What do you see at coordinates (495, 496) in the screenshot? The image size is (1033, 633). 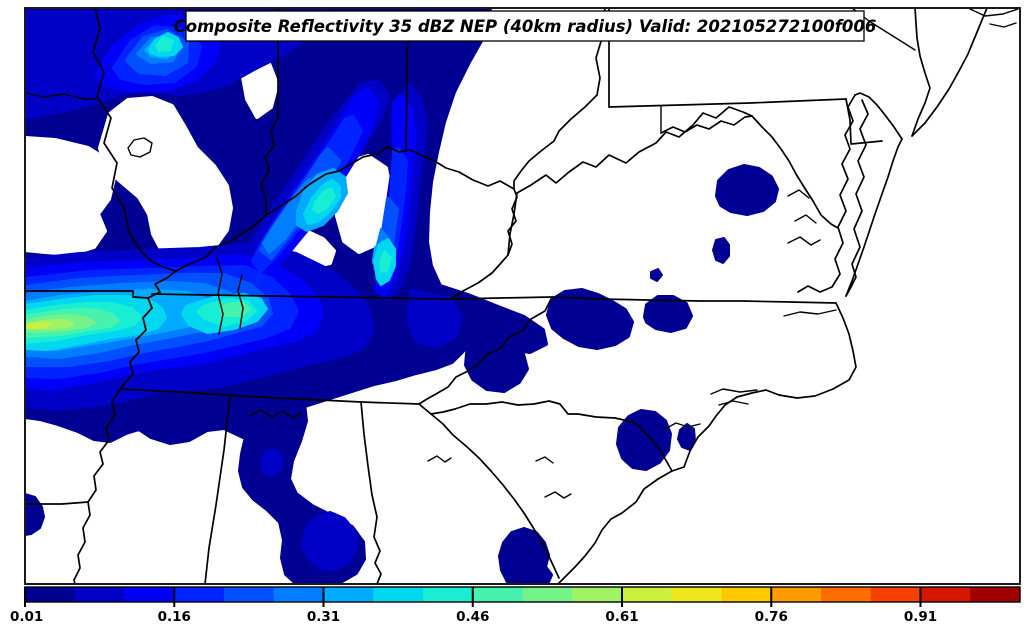 I see `border-georgia-southcarolina` at bounding box center [495, 496].